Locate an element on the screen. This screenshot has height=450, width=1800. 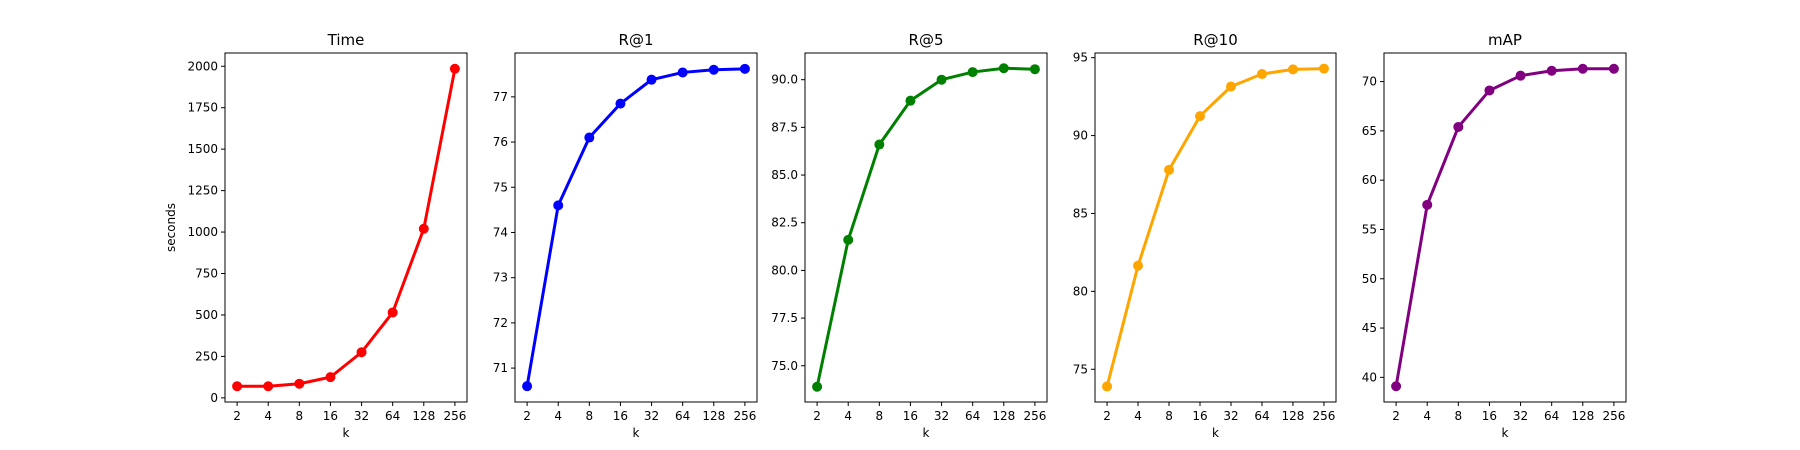
chart-title-2: R@5 is located at coordinates (926, 40).